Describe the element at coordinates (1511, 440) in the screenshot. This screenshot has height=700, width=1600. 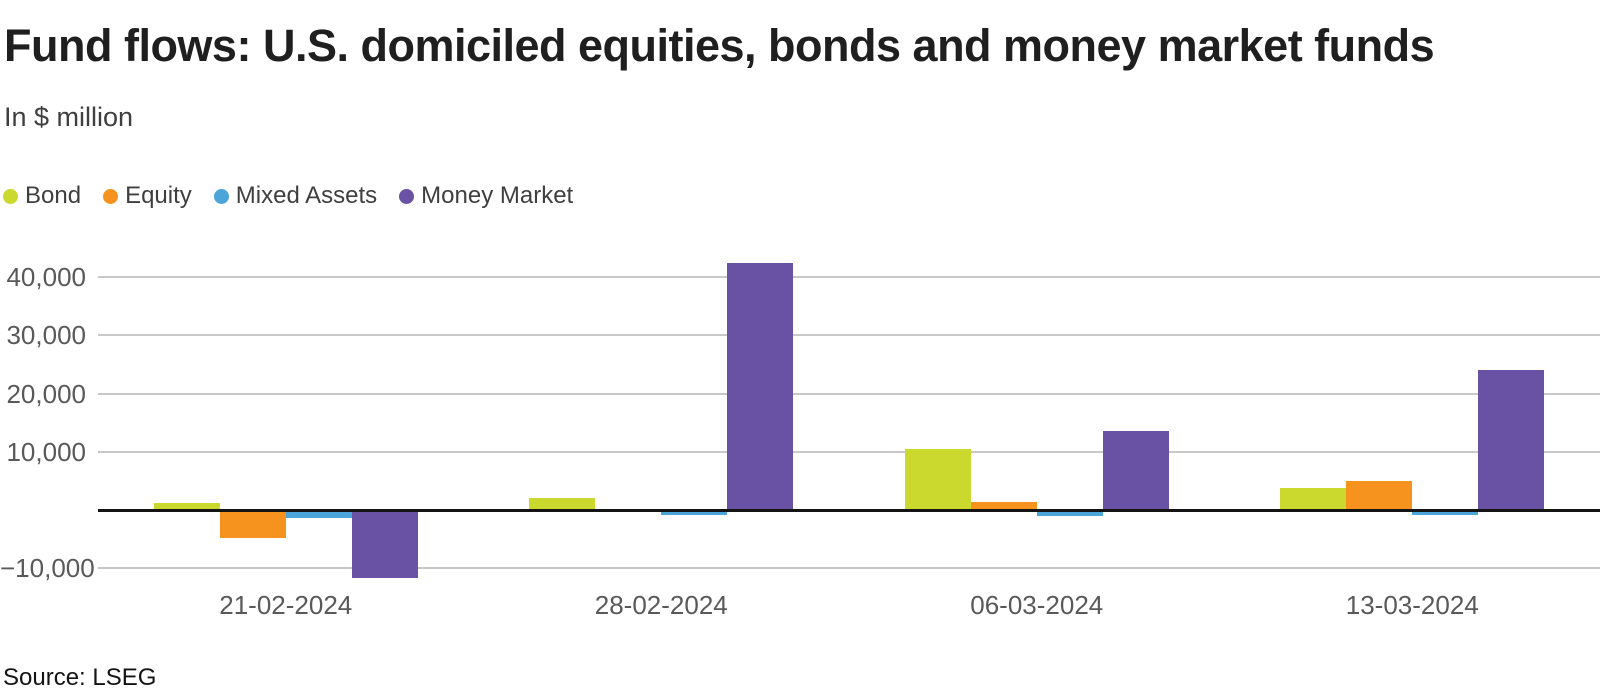
I see `bar-money-market-13-03-2024` at that location.